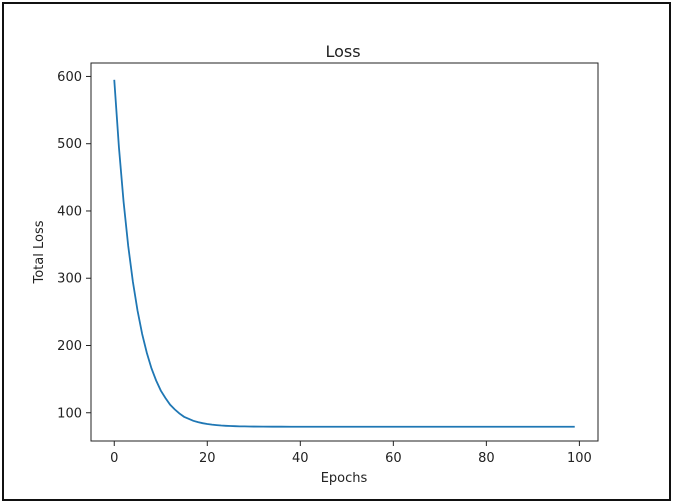  Describe the element at coordinates (69, 413) in the screenshot. I see `y-tick-label: 100` at that location.